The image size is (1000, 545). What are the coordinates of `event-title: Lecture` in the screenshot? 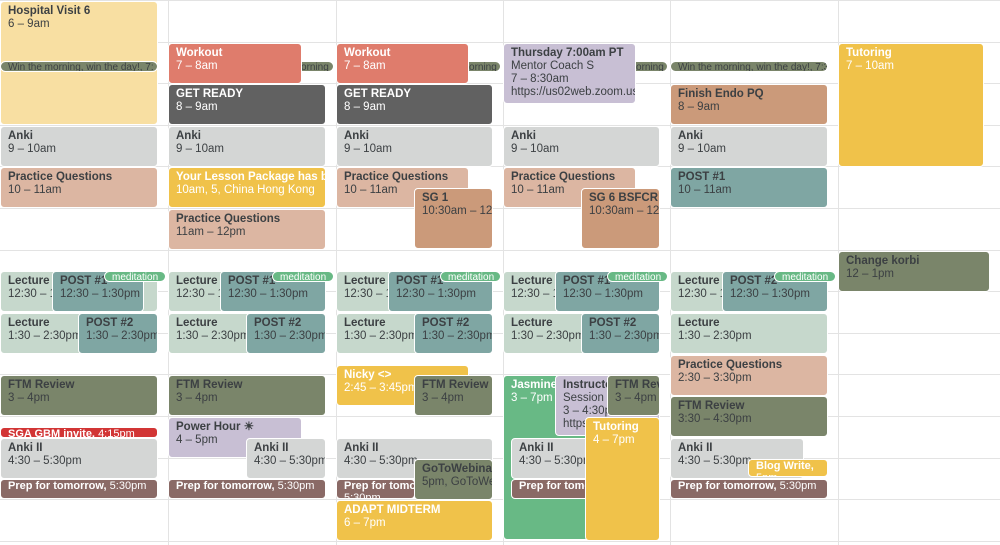 It's located at (365, 323).